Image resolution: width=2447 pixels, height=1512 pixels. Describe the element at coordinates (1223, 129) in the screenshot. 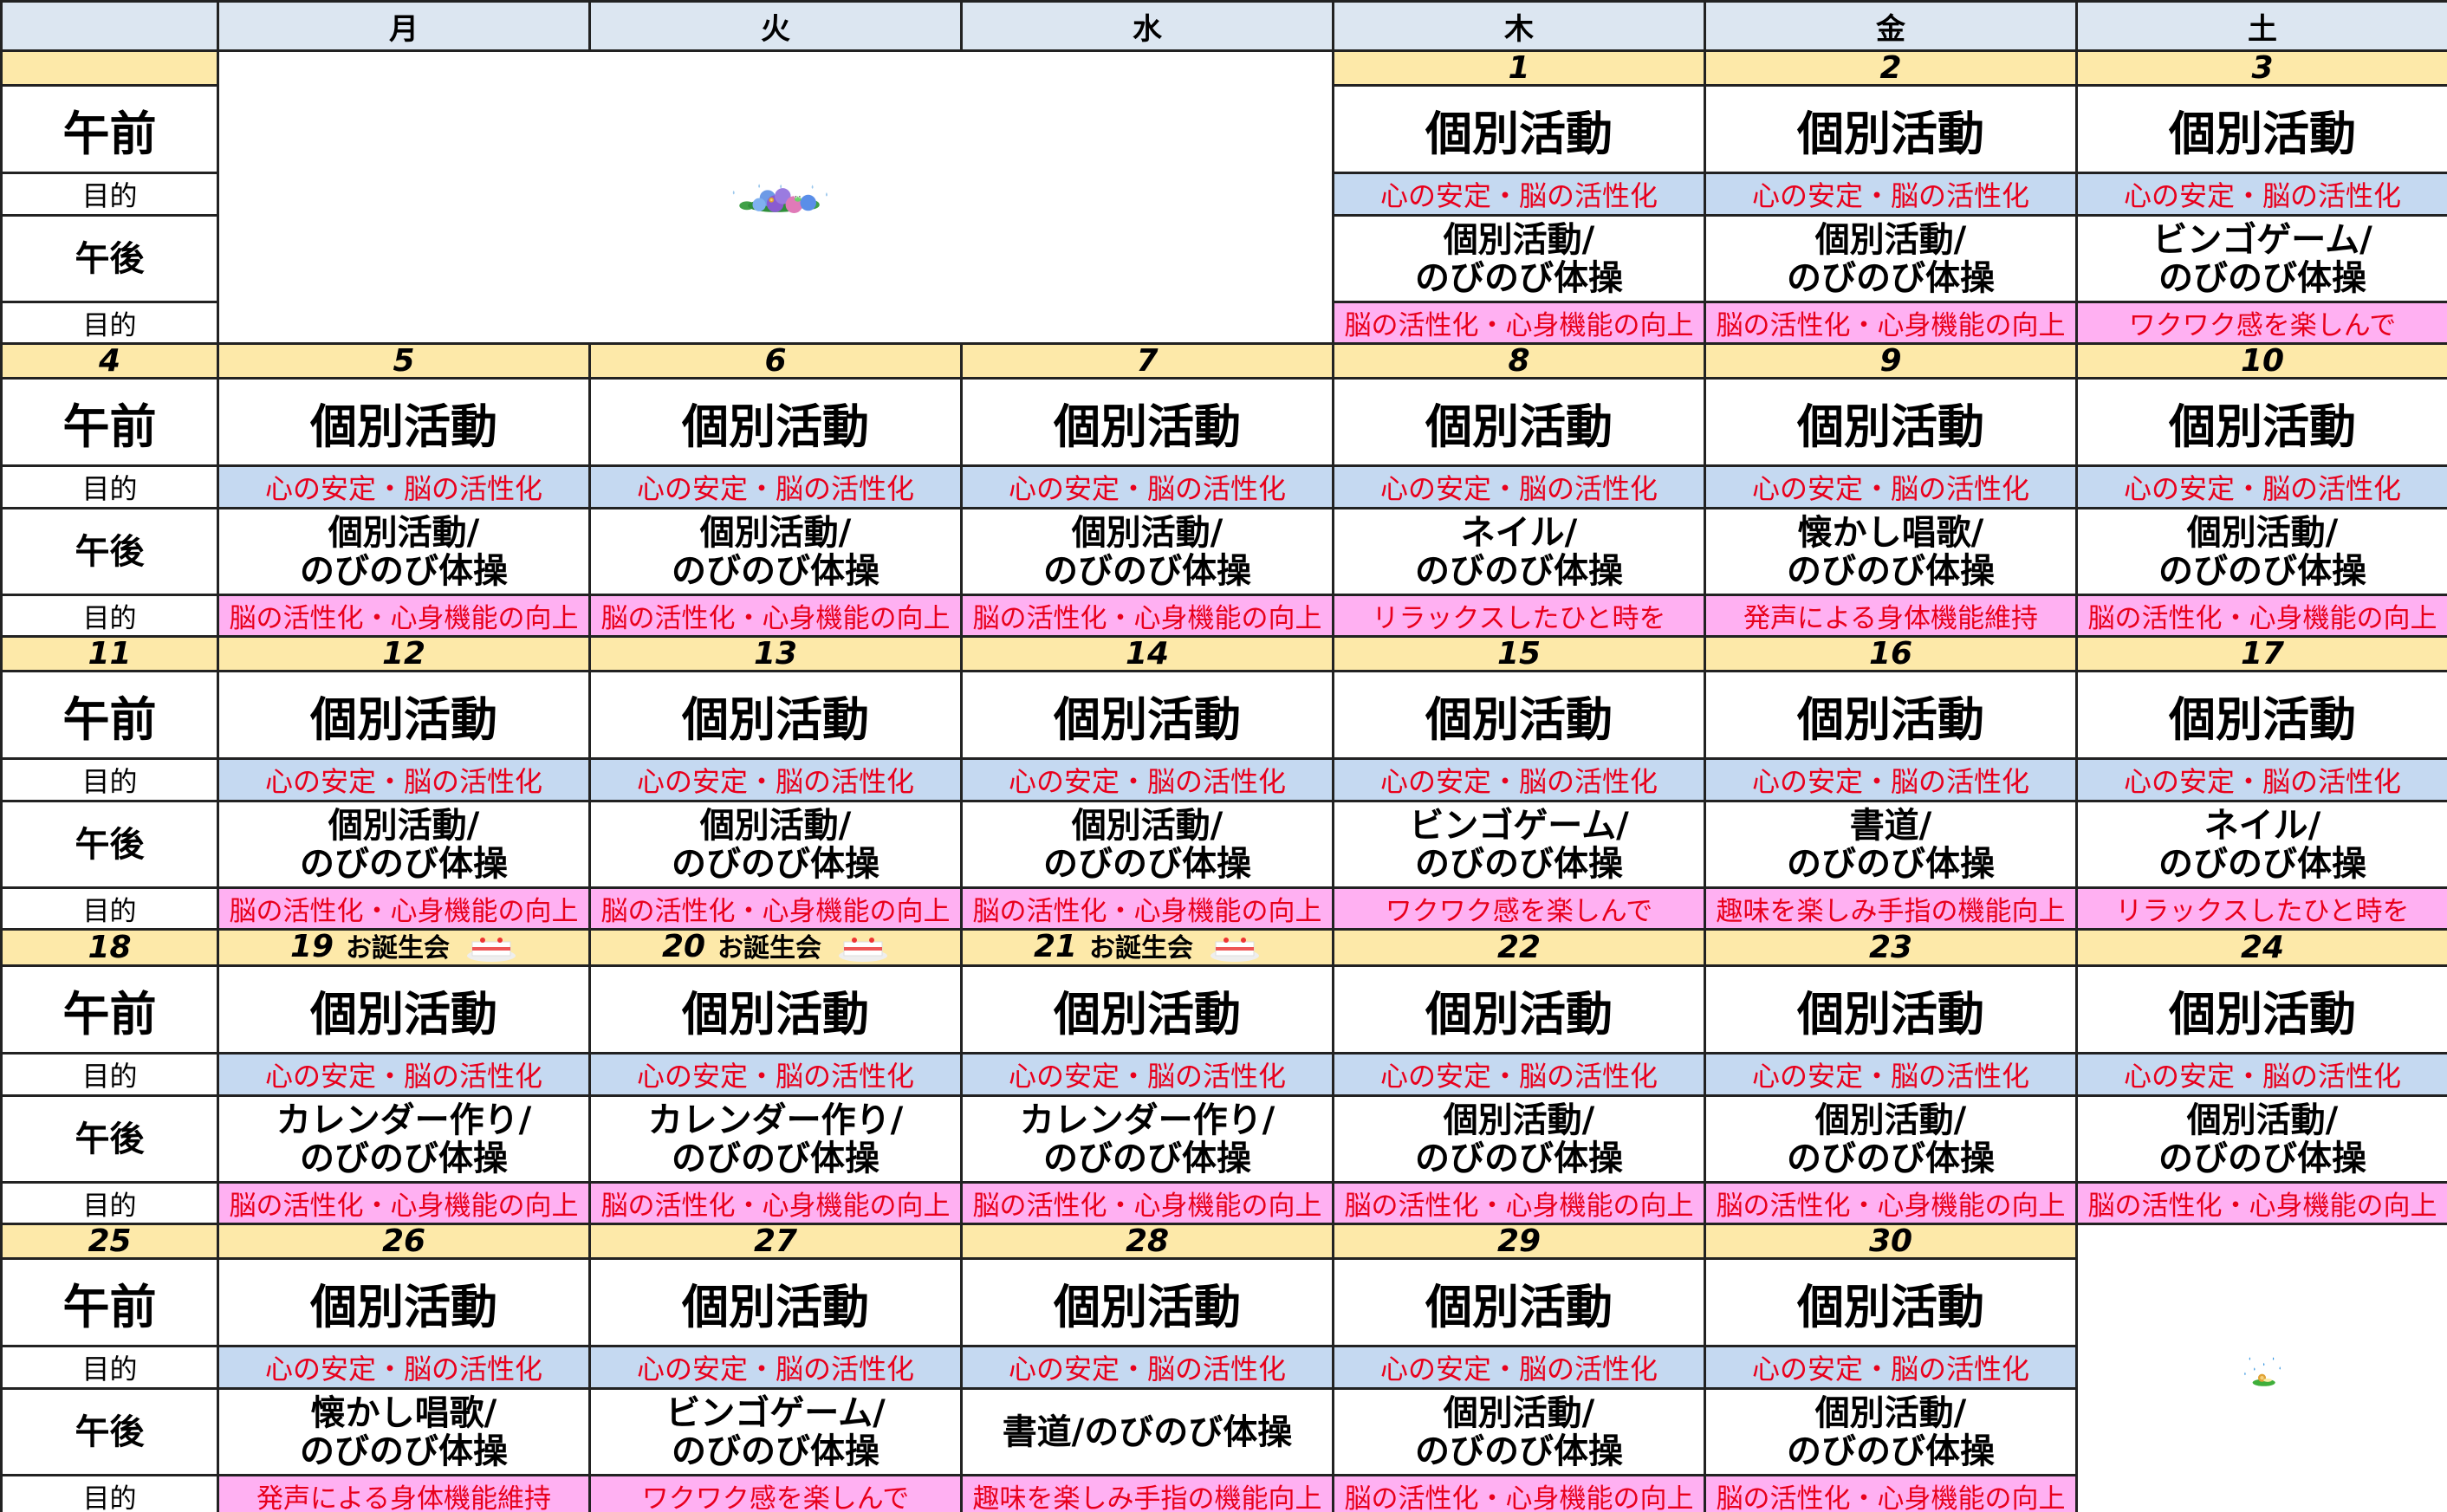

I see `am-row: 午前 個別活動 個別活動 個別活動` at that location.